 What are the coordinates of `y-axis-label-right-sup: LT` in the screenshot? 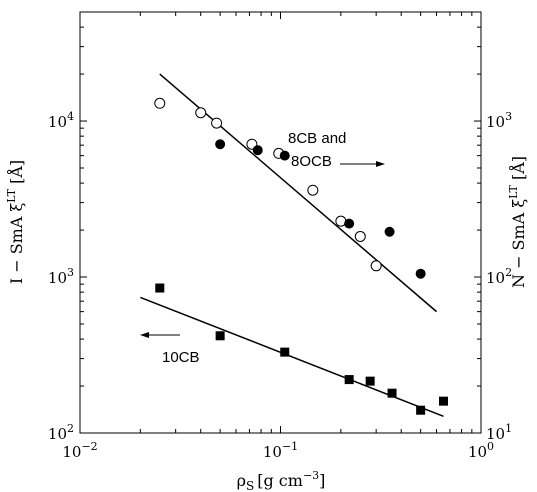 It's located at (513, 191).